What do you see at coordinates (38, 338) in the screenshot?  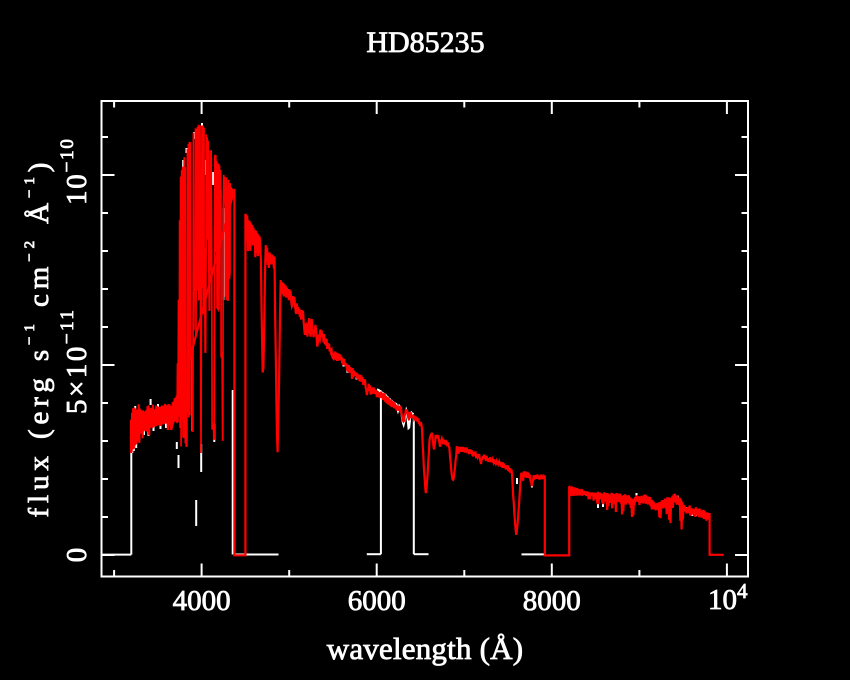 I see `svg-text: flux (erg s−1 cm−2 Å−1)` at bounding box center [38, 338].